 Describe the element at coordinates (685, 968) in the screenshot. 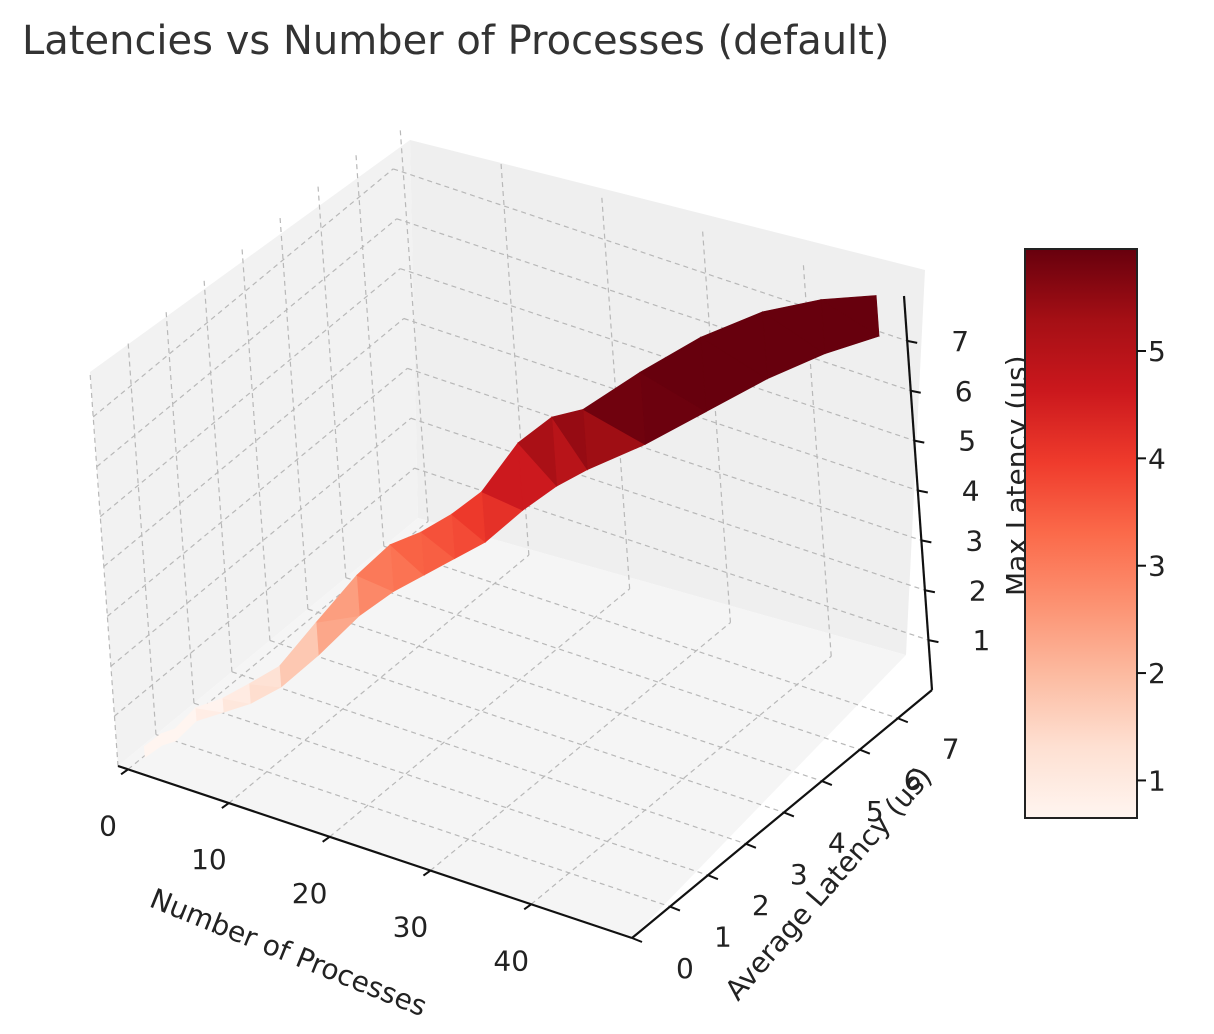

I see `y-tick-label: 0` at that location.